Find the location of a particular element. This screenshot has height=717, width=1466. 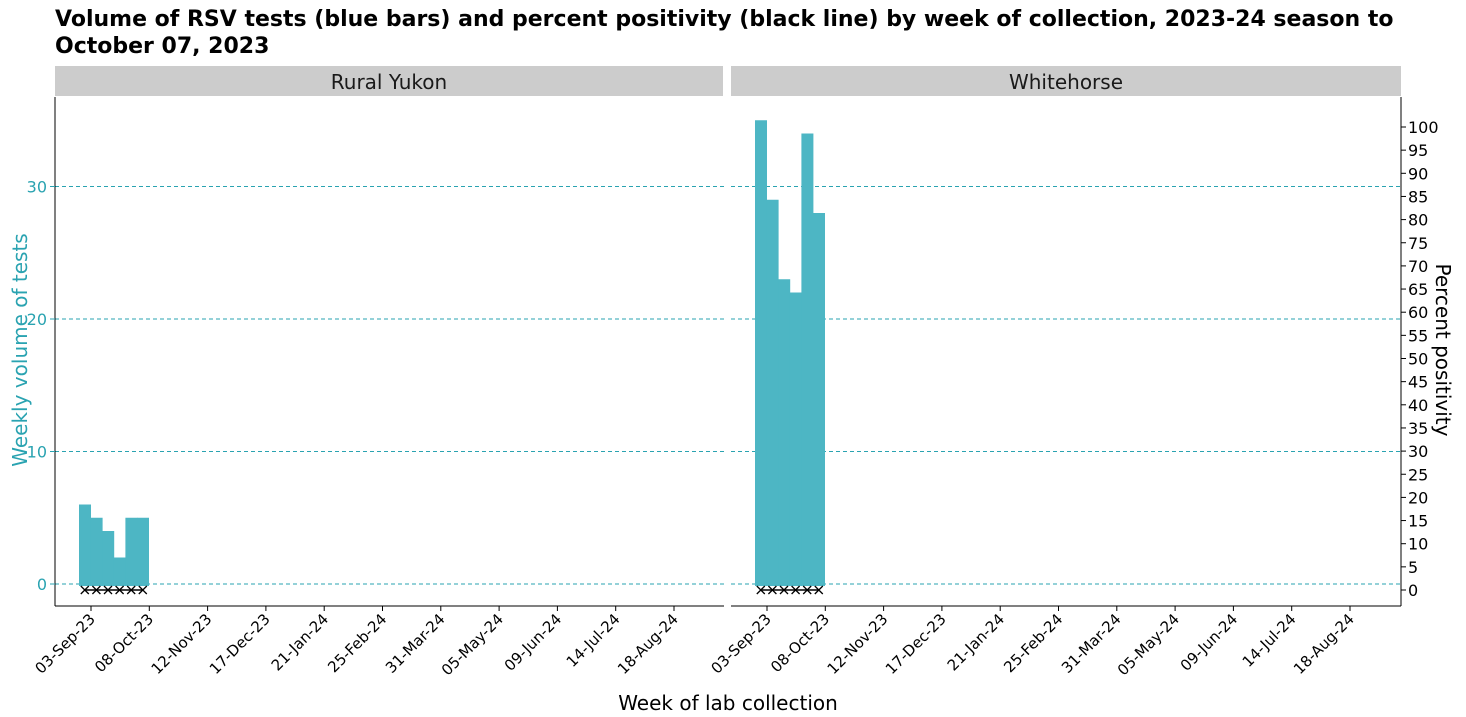

y2-tick-label: 65 is located at coordinates (1418, 289).